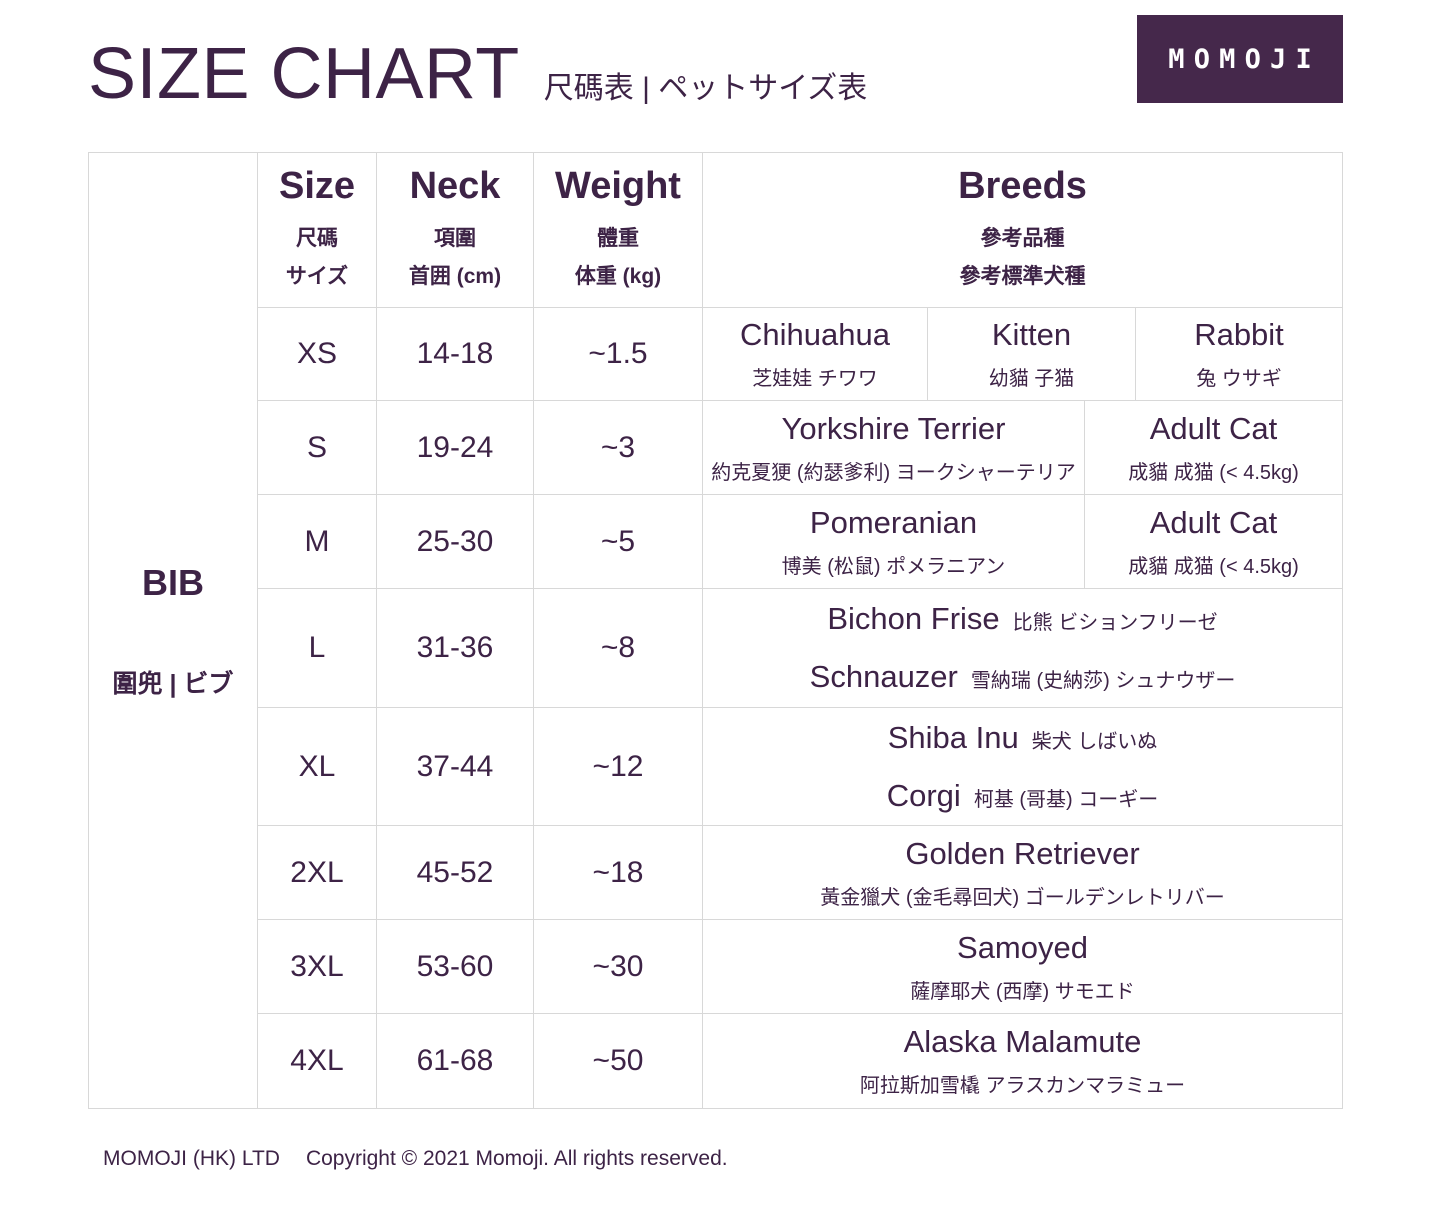  Describe the element at coordinates (455, 447) in the screenshot. I see `row-s-neck: 19-24` at that location.